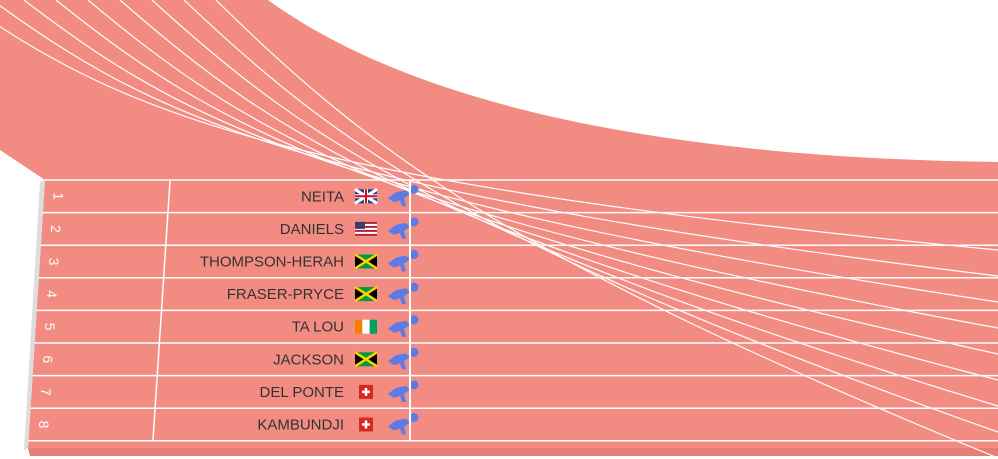 Image resolution: width=998 pixels, height=459 pixels. Describe the element at coordinates (285, 294) in the screenshot. I see `athlete-name: FRASER-PRYCE` at that location.